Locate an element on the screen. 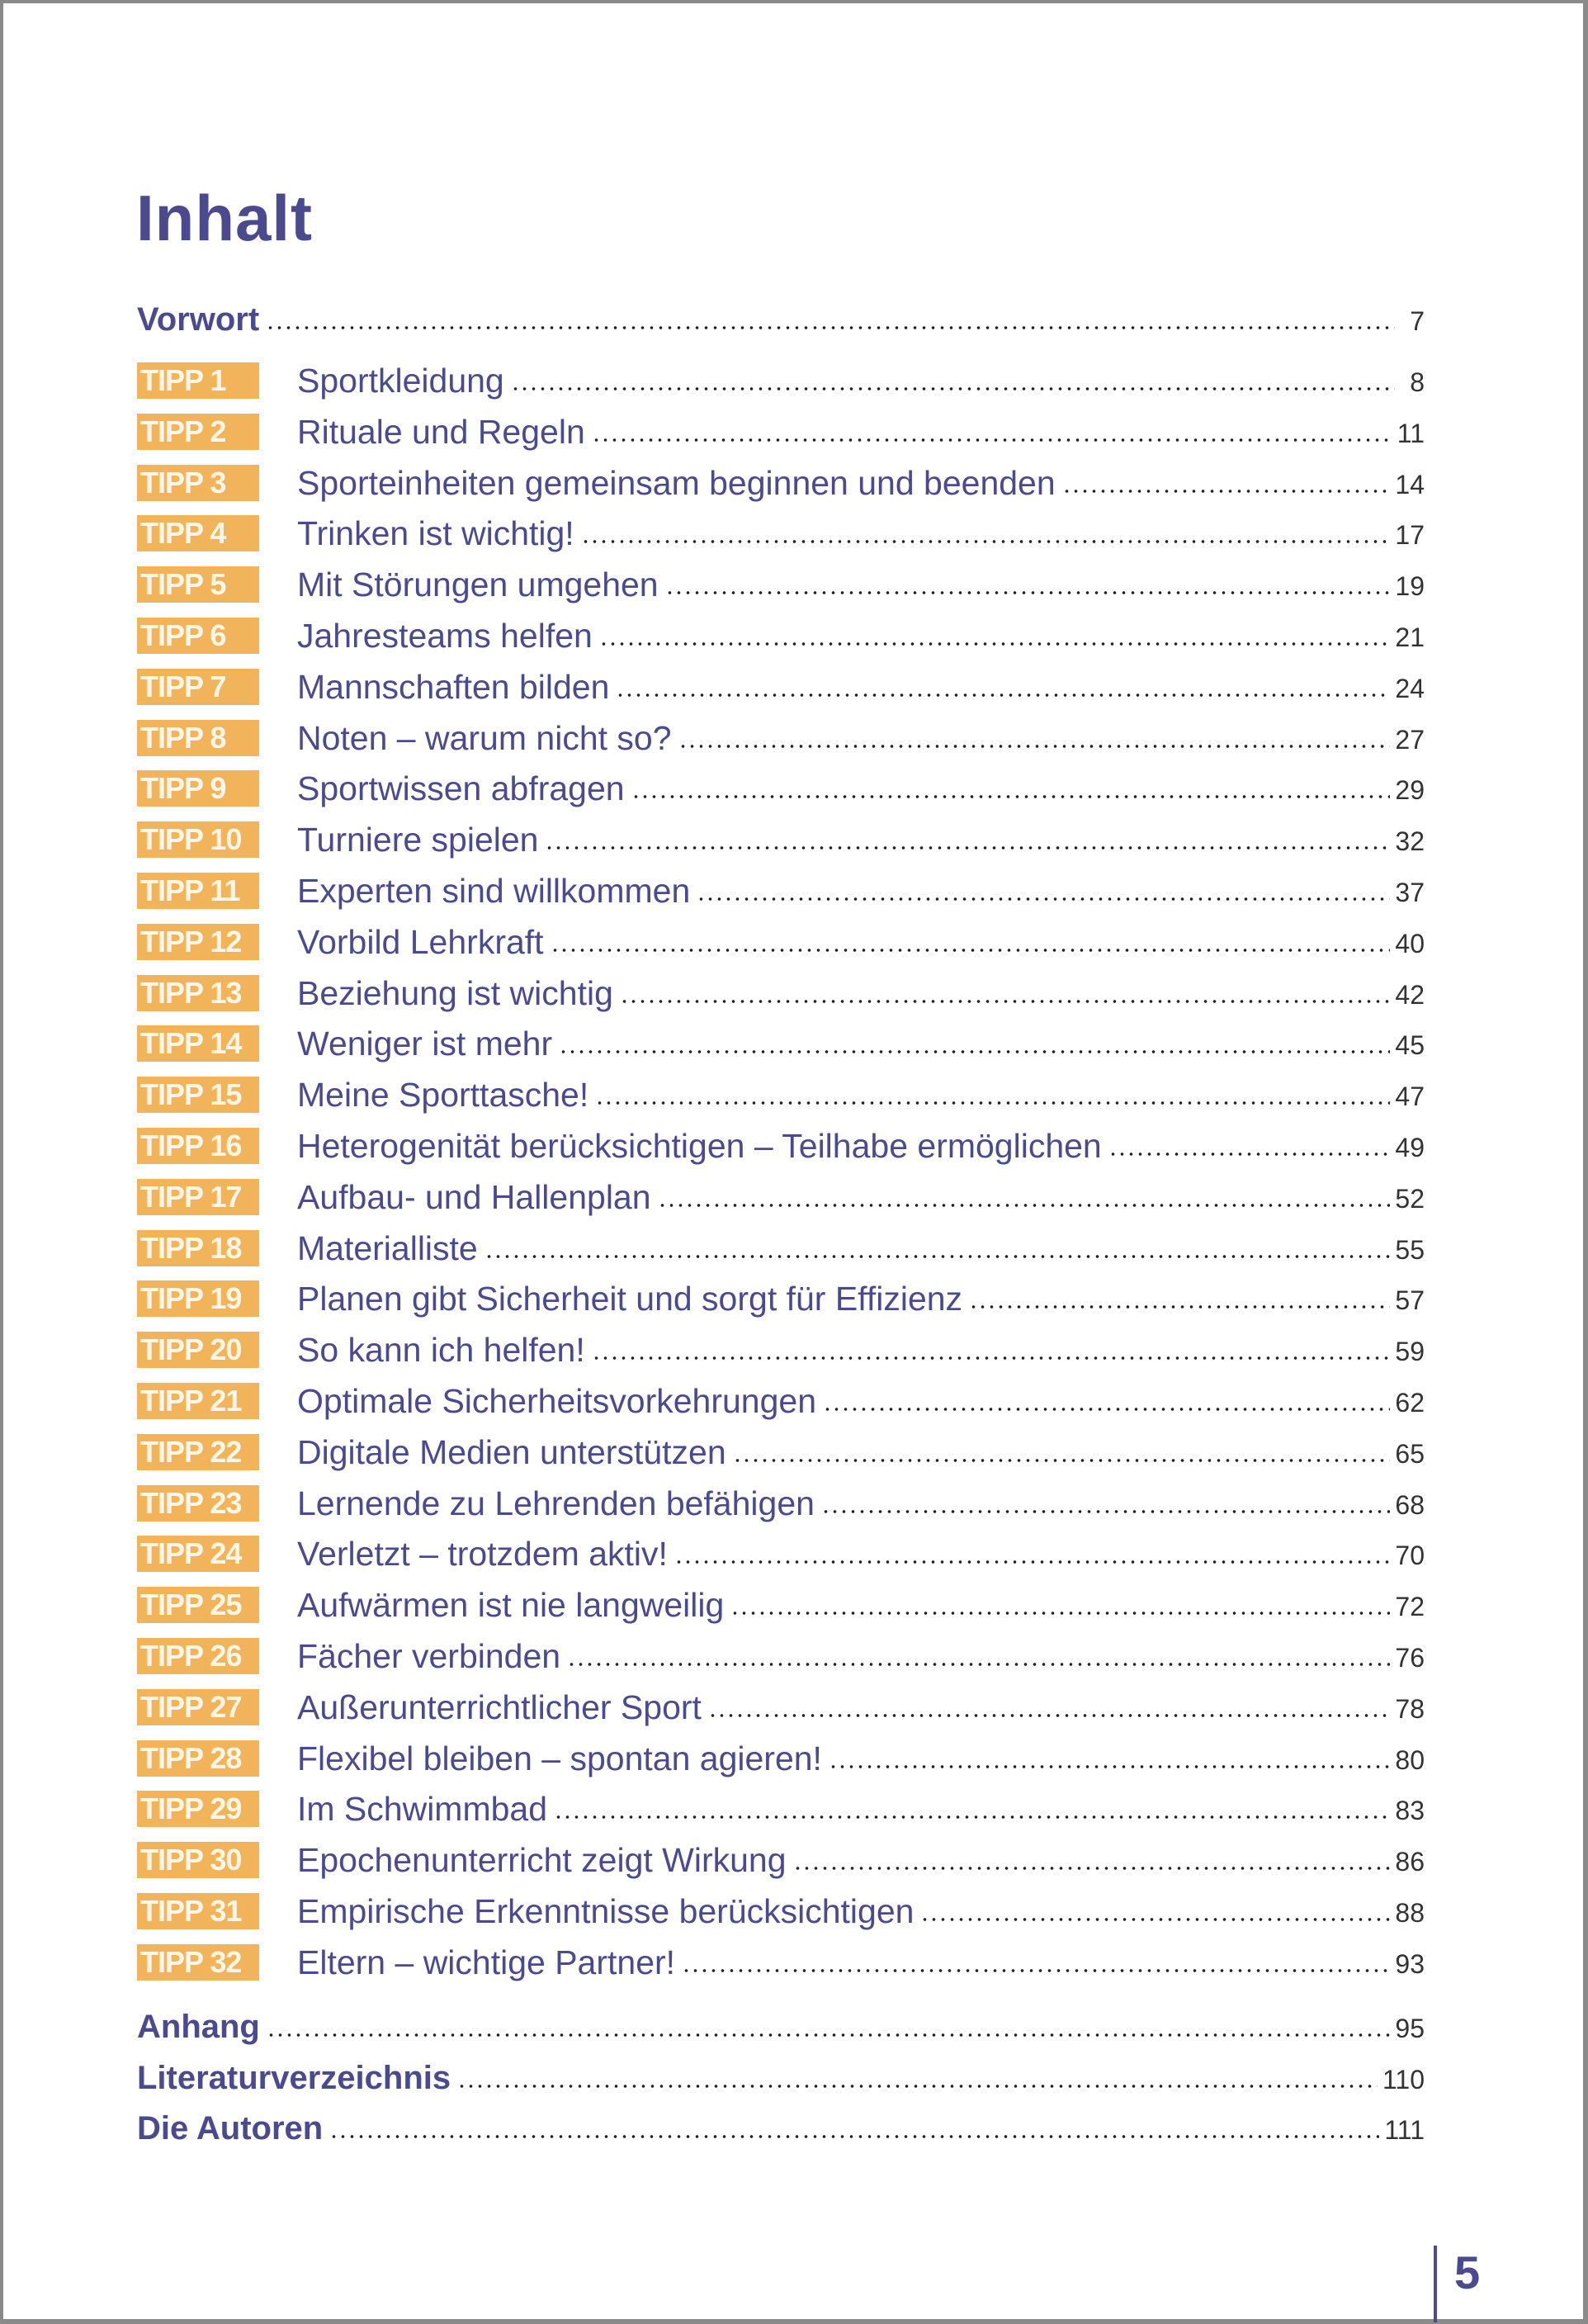 The height and width of the screenshot is (2324, 1588). toc-page-number: 62 is located at coordinates (1410, 1403).